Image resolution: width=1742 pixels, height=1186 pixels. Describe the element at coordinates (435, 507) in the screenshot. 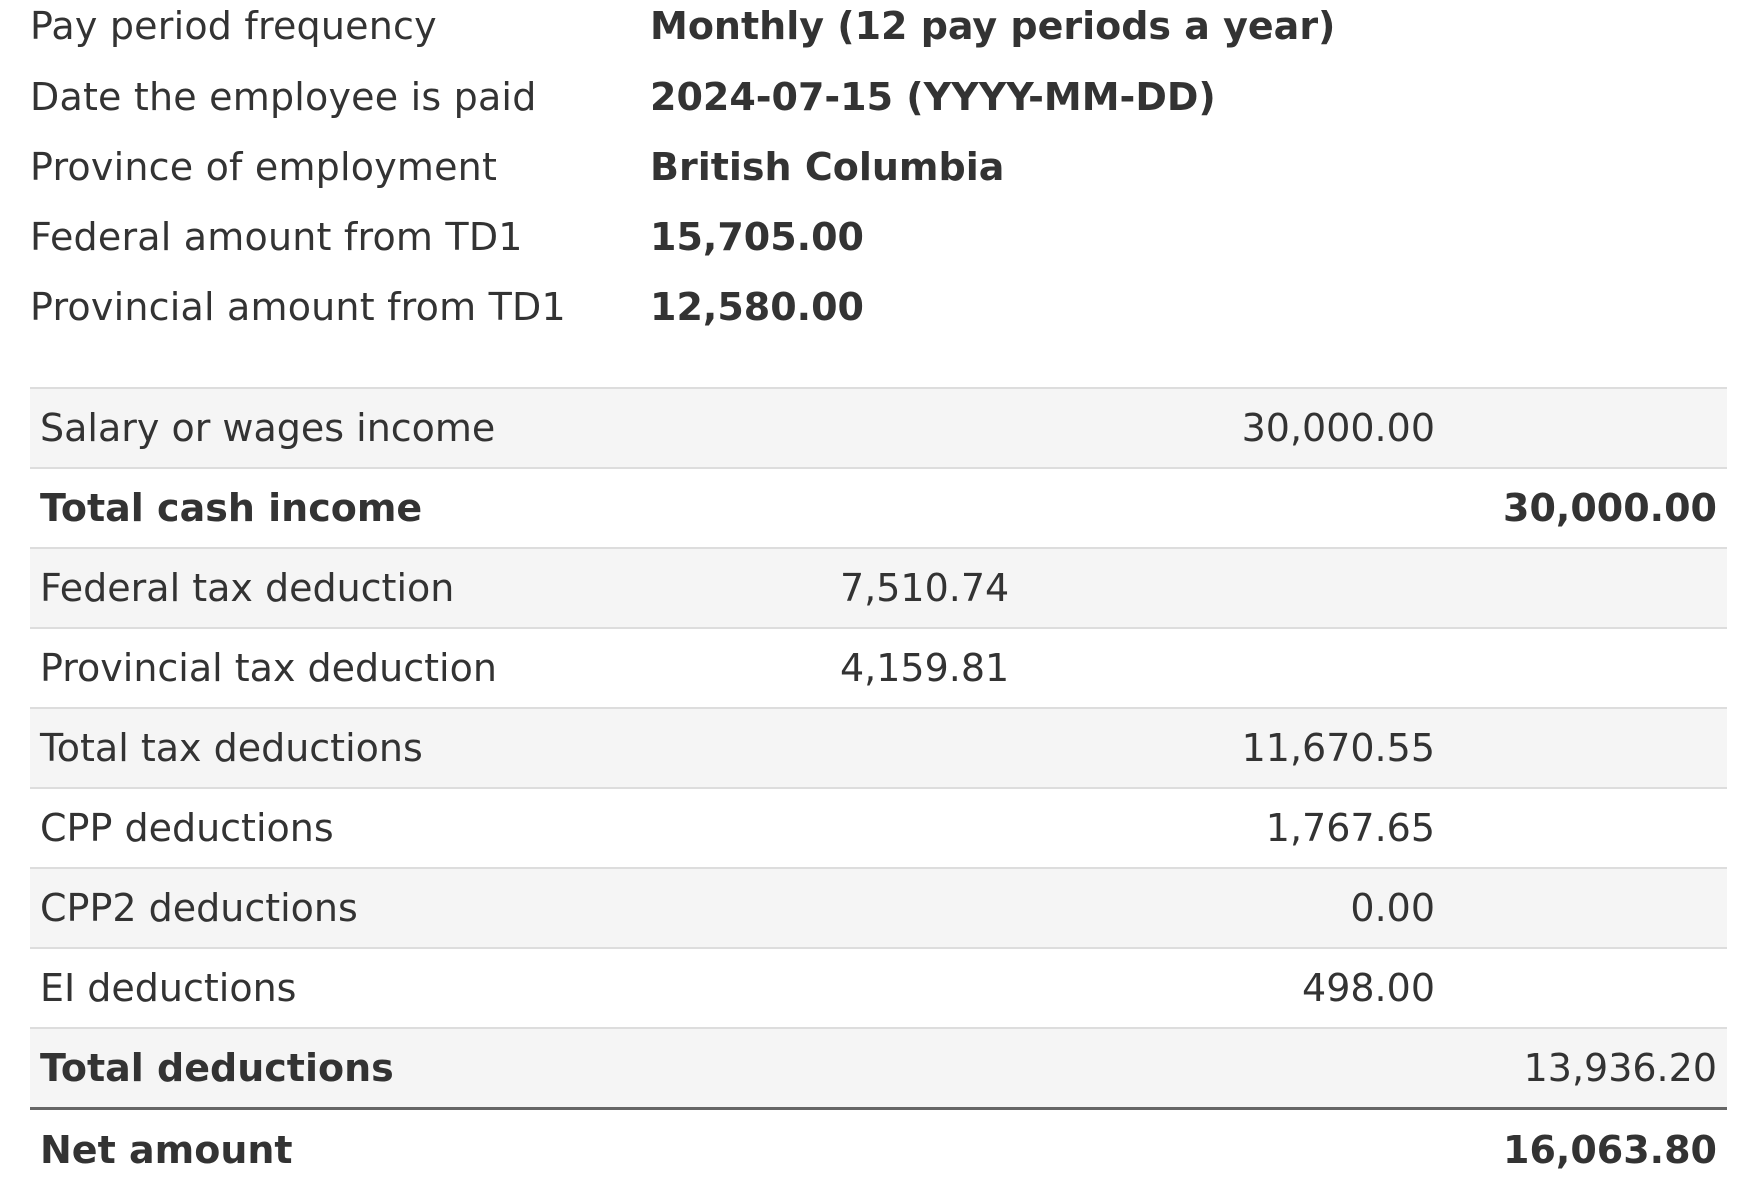

I see `row-label: Total cash income` at that location.